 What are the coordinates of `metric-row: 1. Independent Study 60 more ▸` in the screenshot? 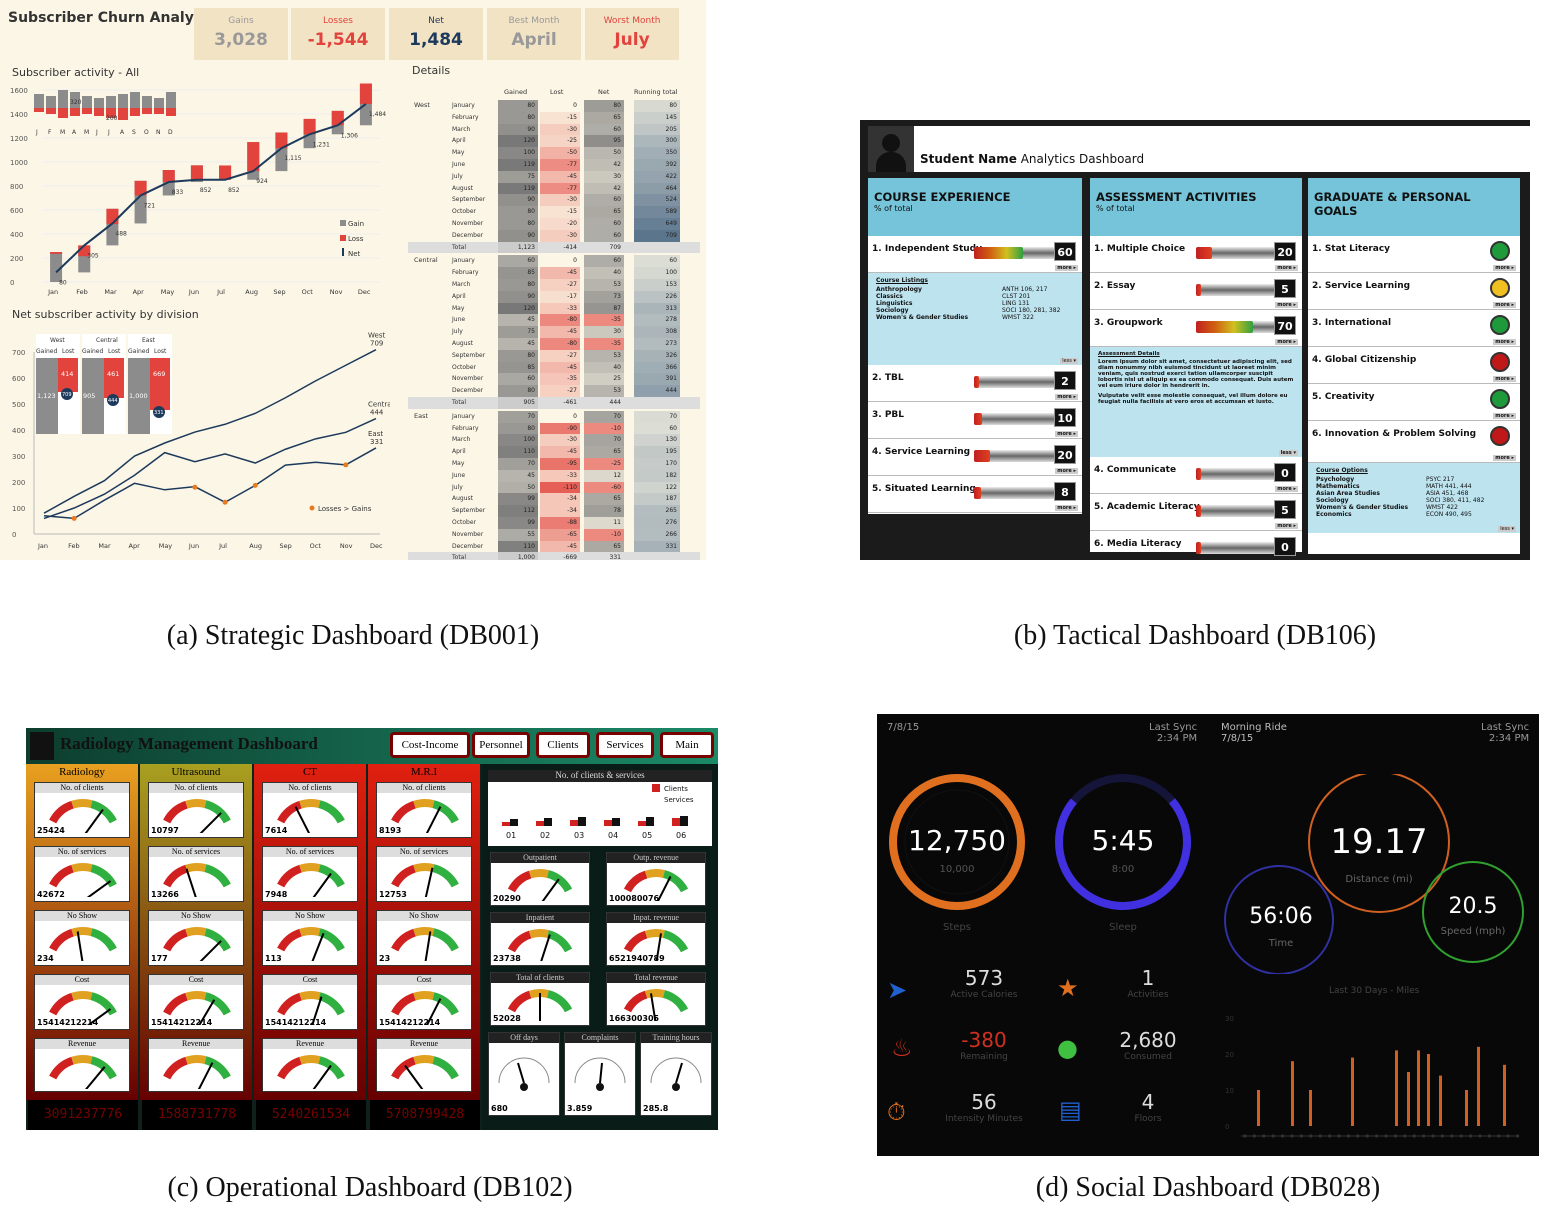 It's located at (975, 254).